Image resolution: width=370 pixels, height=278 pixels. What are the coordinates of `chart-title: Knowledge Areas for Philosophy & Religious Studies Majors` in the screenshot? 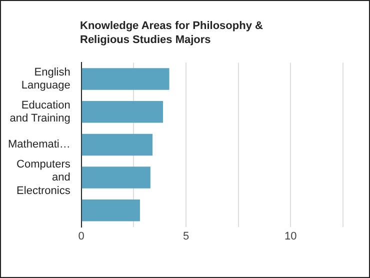 It's located at (172, 33).